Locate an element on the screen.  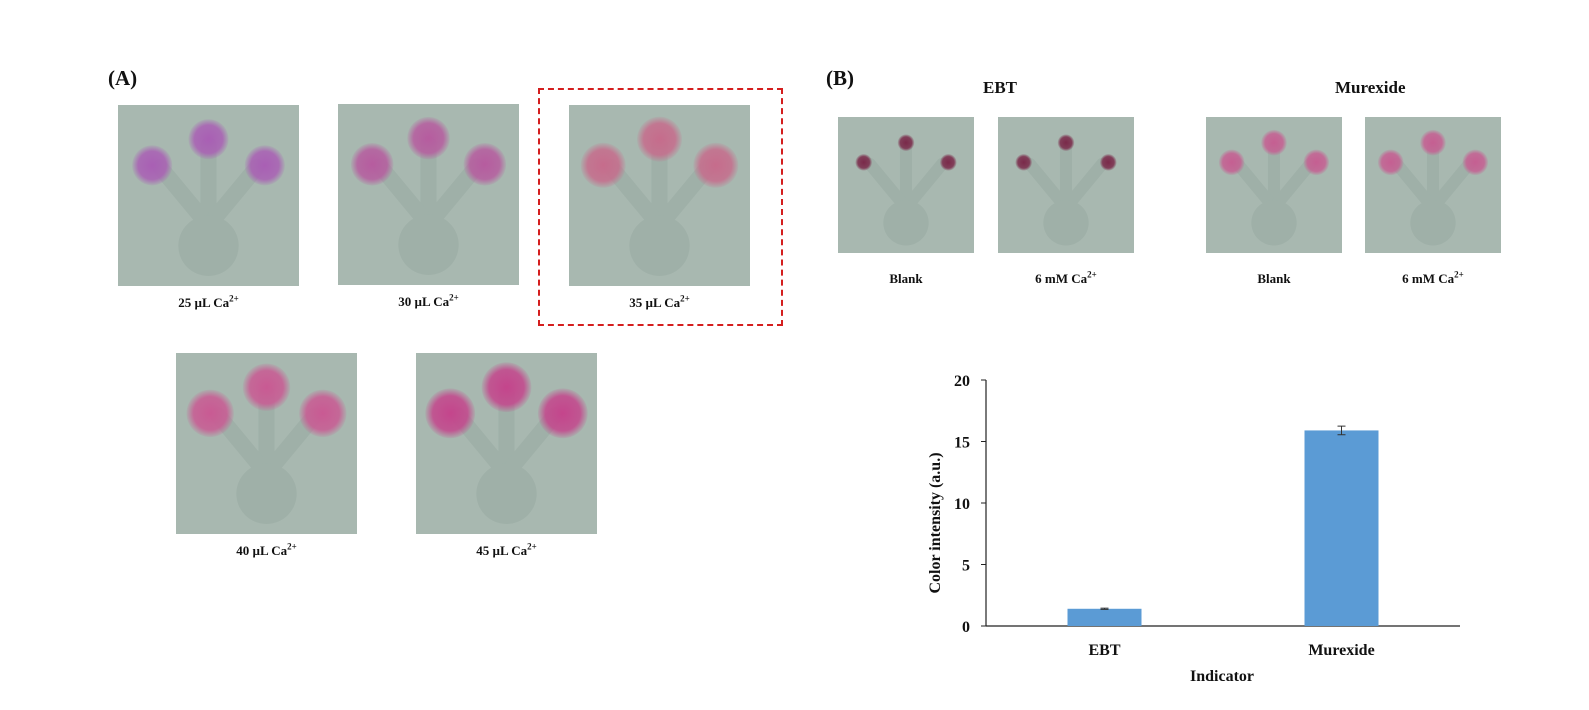
panel-a-caption-5: 45 µL Ca2+ is located at coordinates (506, 550).